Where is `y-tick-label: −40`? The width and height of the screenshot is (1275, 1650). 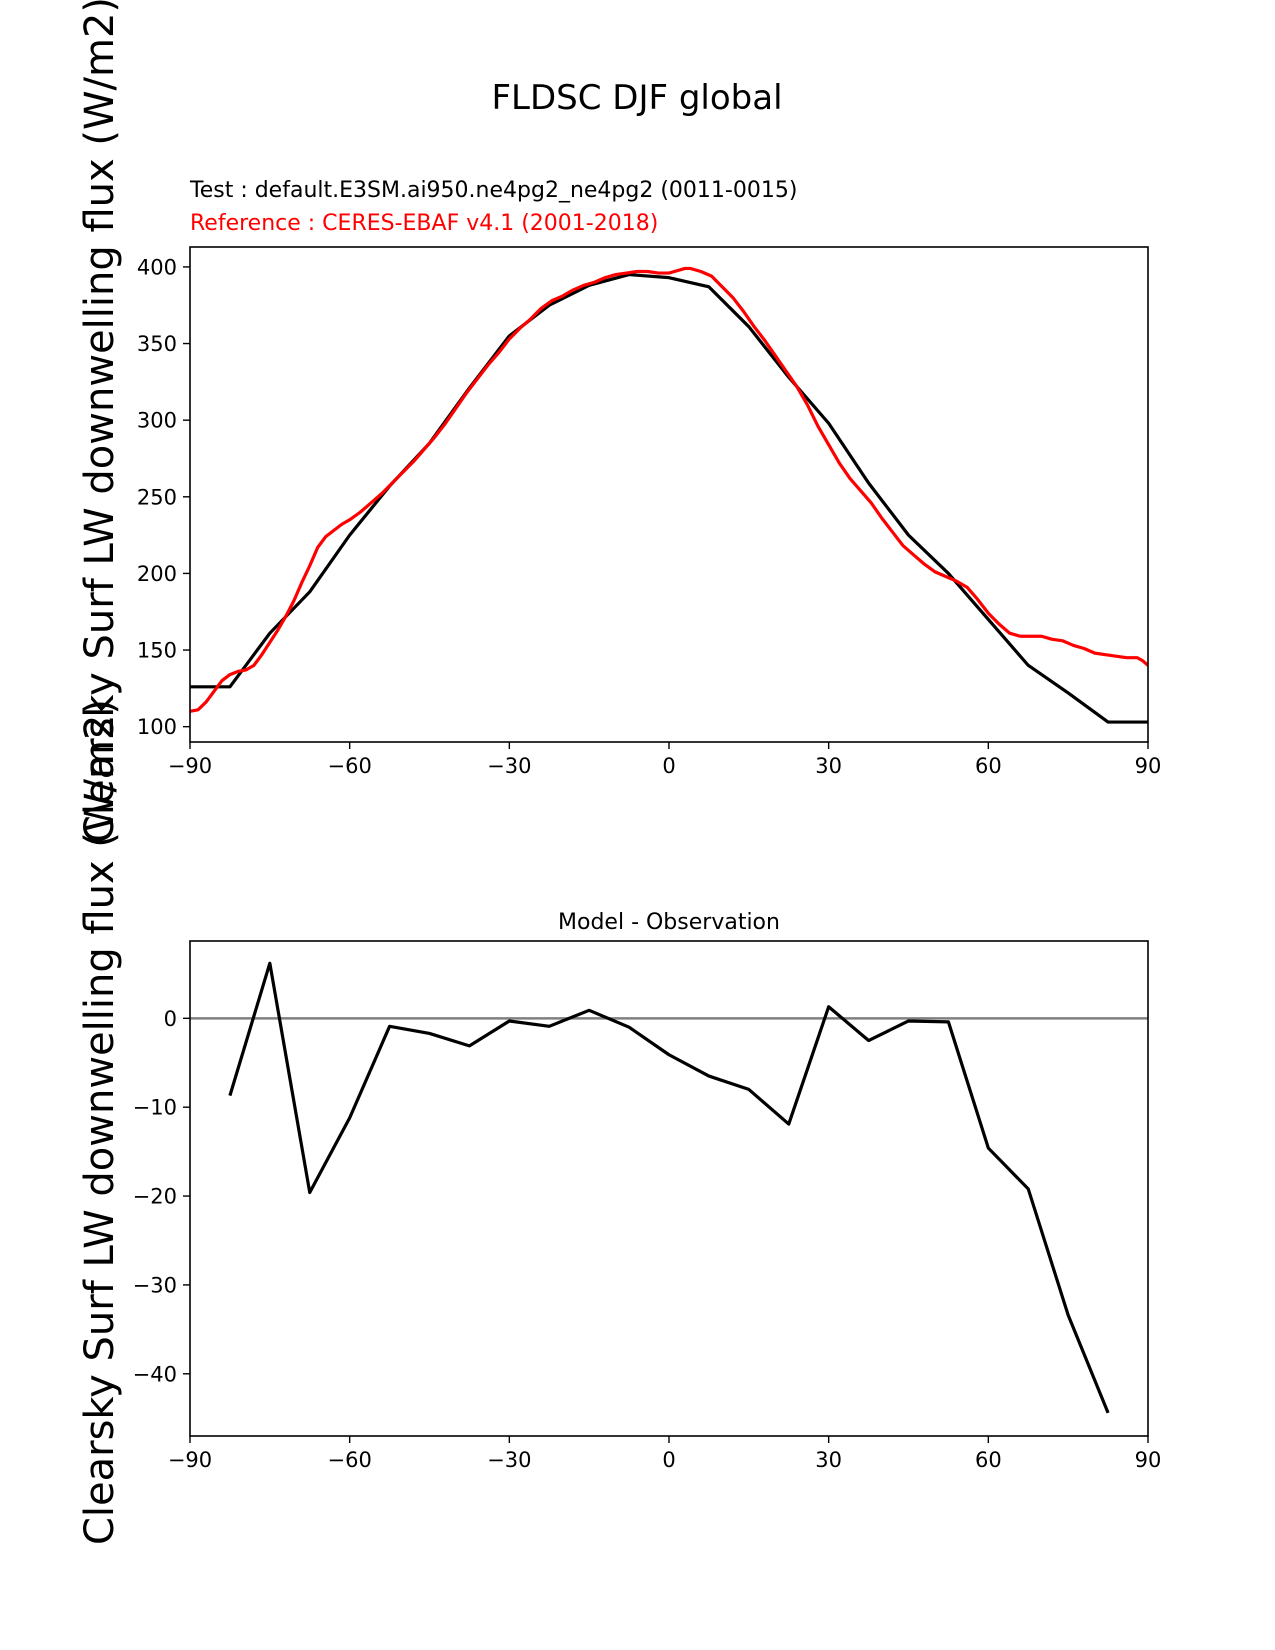 y-tick-label: −40 is located at coordinates (155, 1374).